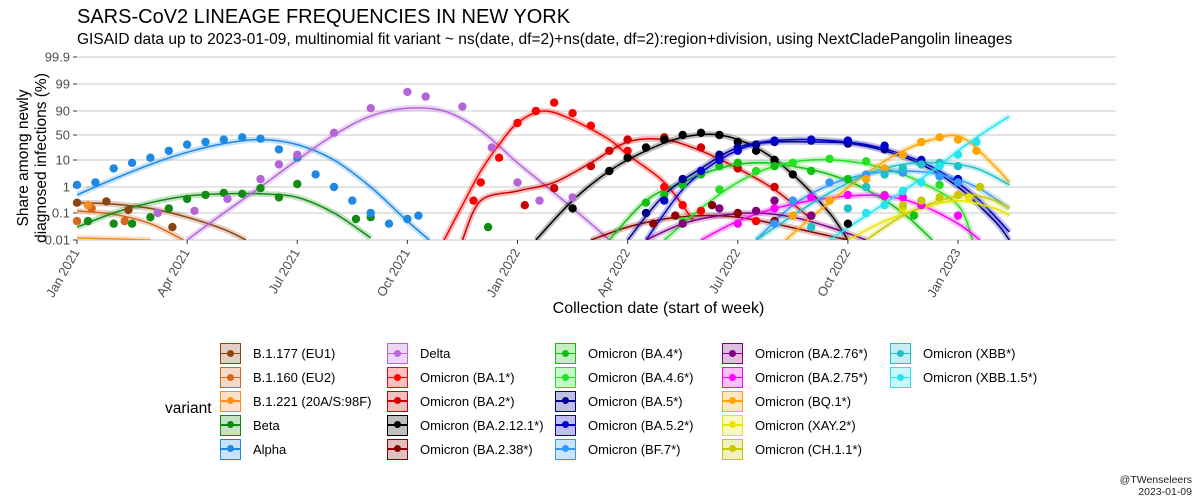 This screenshot has height=500, width=1200. Describe the element at coordinates (63, 135) in the screenshot. I see `y-tick-label: 50` at that location.